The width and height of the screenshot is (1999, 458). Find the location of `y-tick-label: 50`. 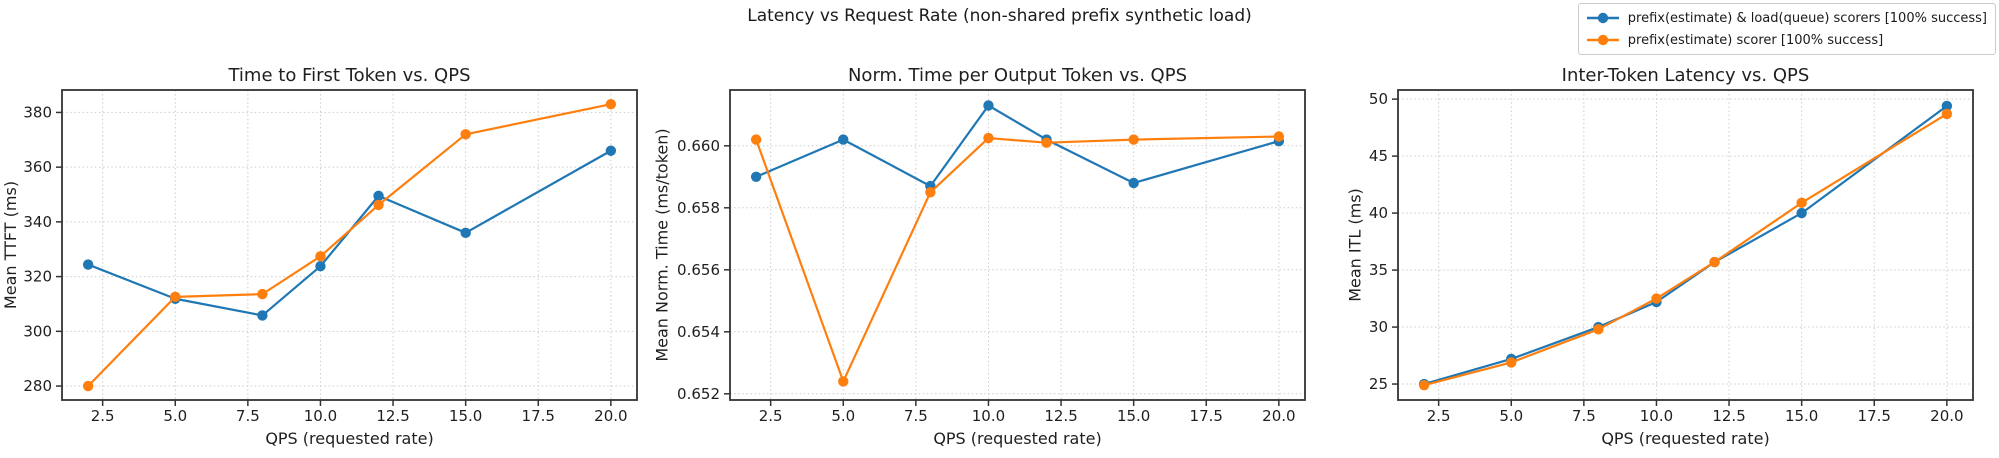

y-tick-label: 50 is located at coordinates (1378, 99).